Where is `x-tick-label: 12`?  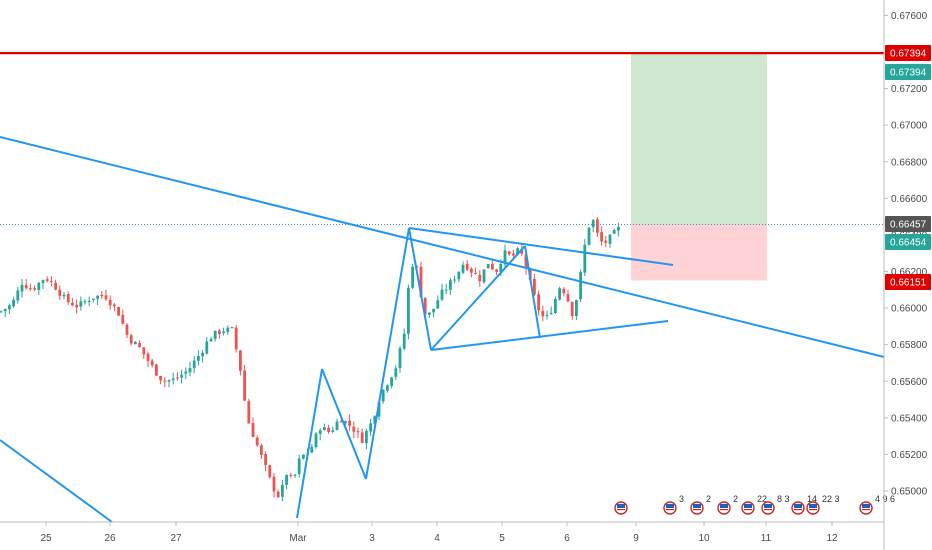 x-tick-label: 12 is located at coordinates (832, 538).